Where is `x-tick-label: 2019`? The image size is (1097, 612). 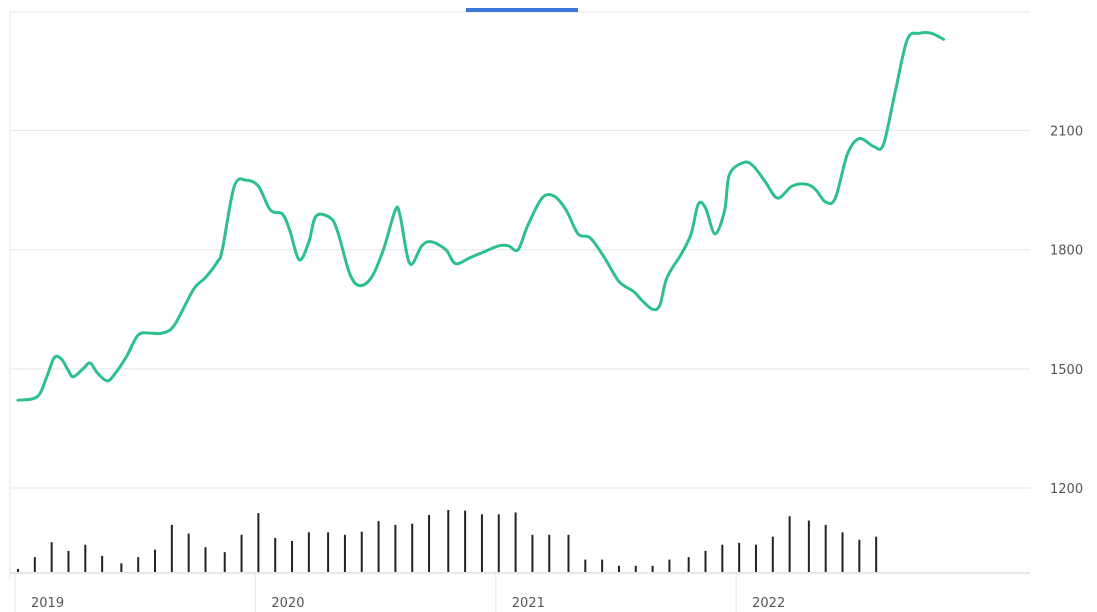 x-tick-label: 2019 is located at coordinates (47, 603).